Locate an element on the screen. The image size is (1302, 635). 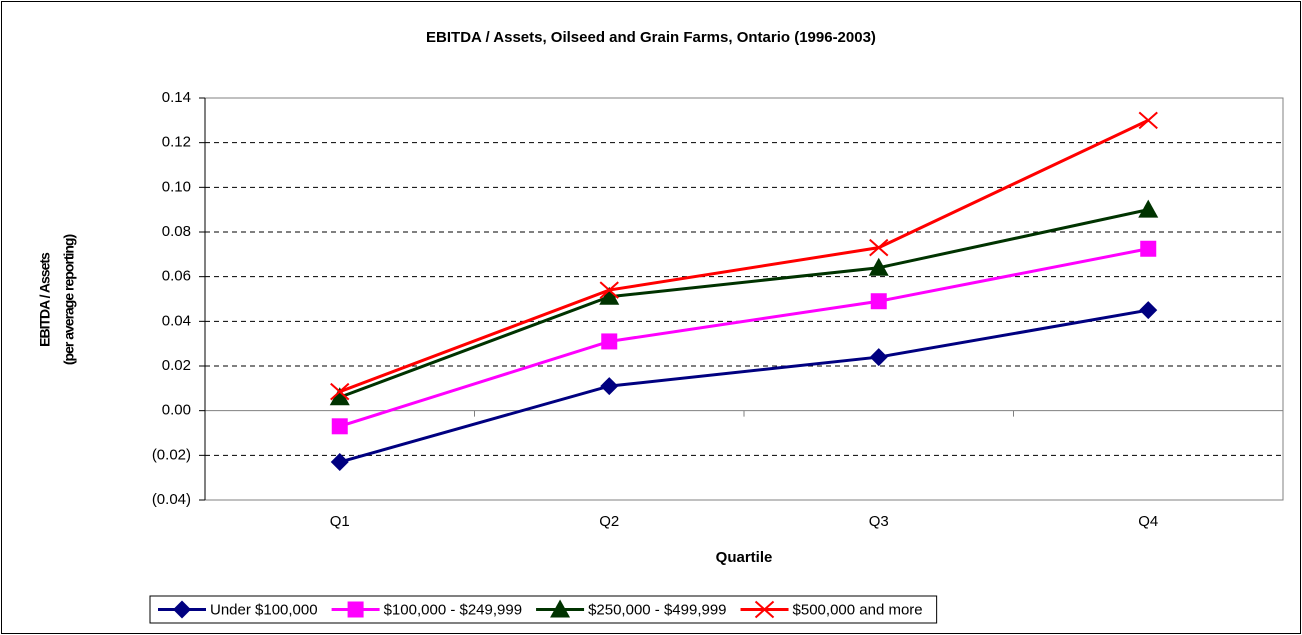
y-tick-label: 0.04 is located at coordinates (176, 320).